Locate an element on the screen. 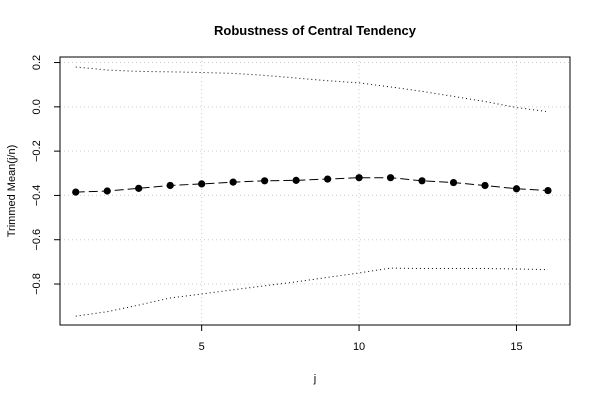 Image resolution: width=599 pixels, height=400 pixels. x-tick-label: 10 is located at coordinates (359, 347).